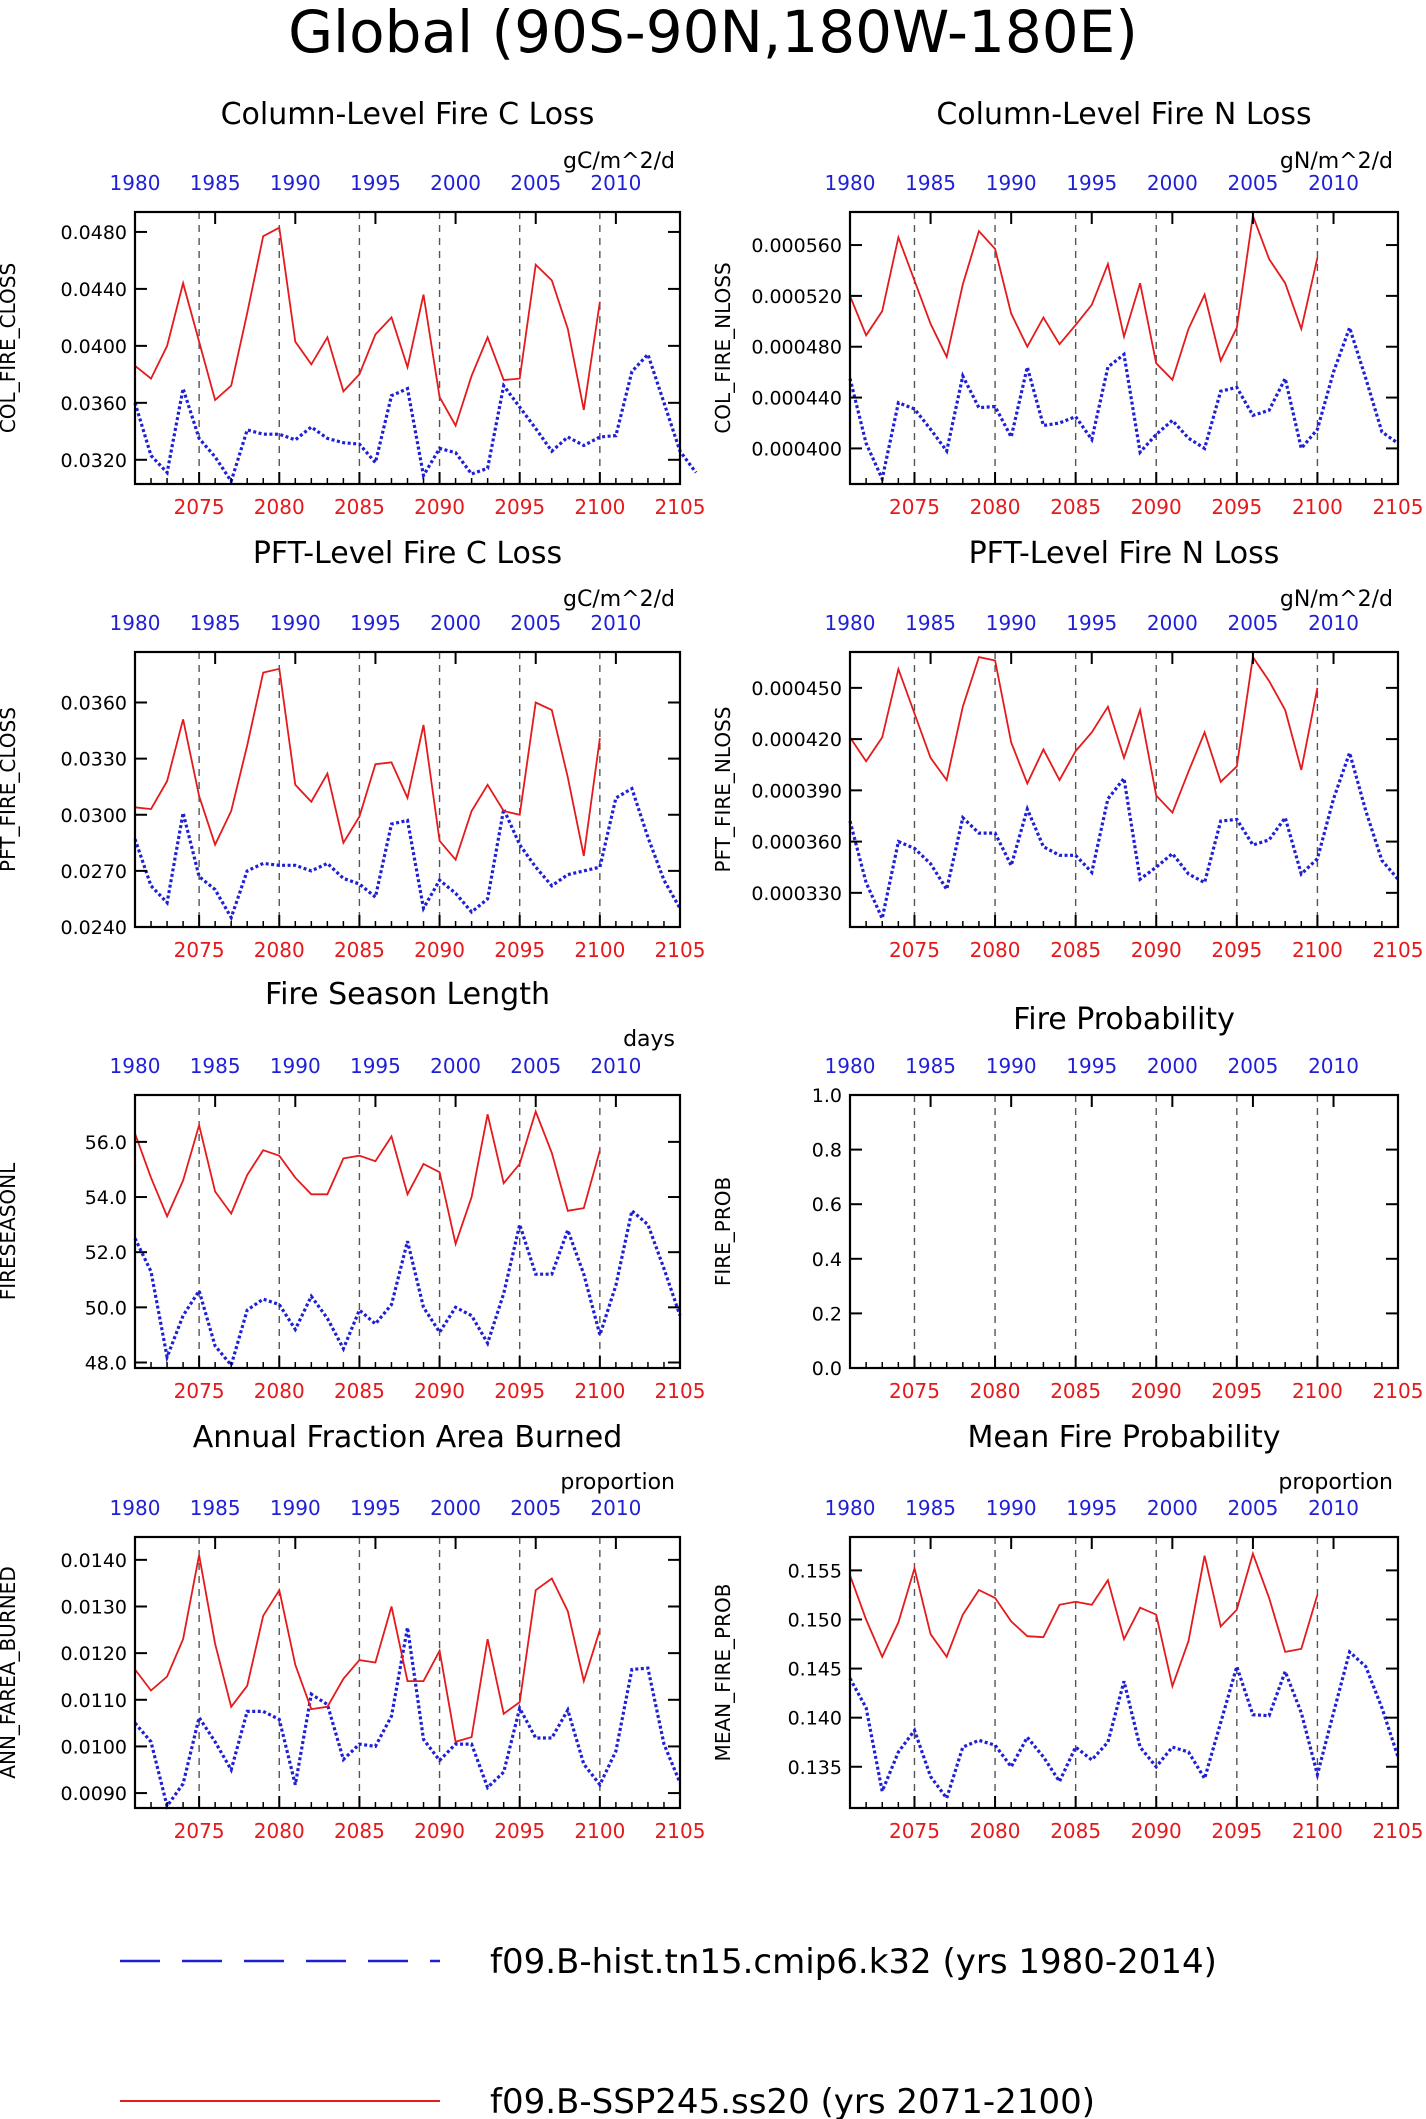 Image resolution: width=1426 pixels, height=2119 pixels. What do you see at coordinates (796, 297) in the screenshot?
I see `y-tick-label: 0.000520` at bounding box center [796, 297].